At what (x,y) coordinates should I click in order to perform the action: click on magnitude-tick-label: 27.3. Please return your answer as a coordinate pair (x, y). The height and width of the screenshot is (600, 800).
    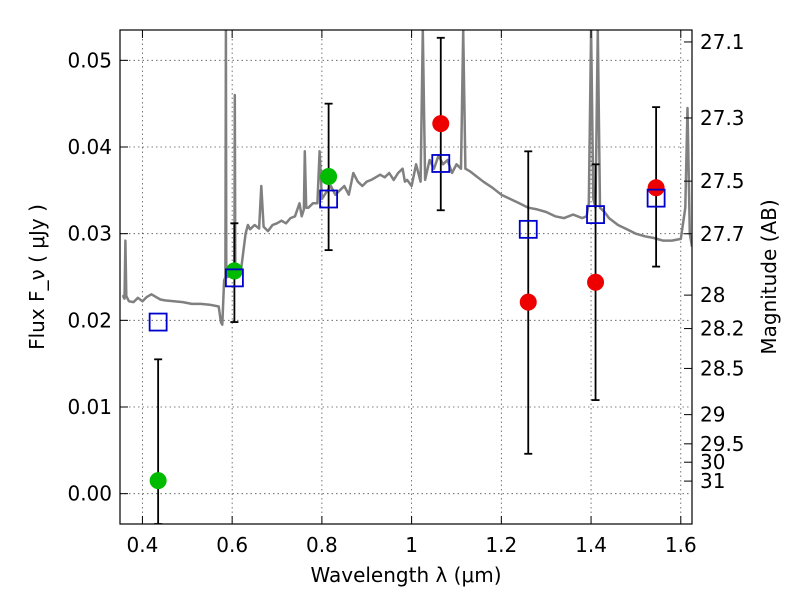
    Looking at the image, I should click on (722, 118).